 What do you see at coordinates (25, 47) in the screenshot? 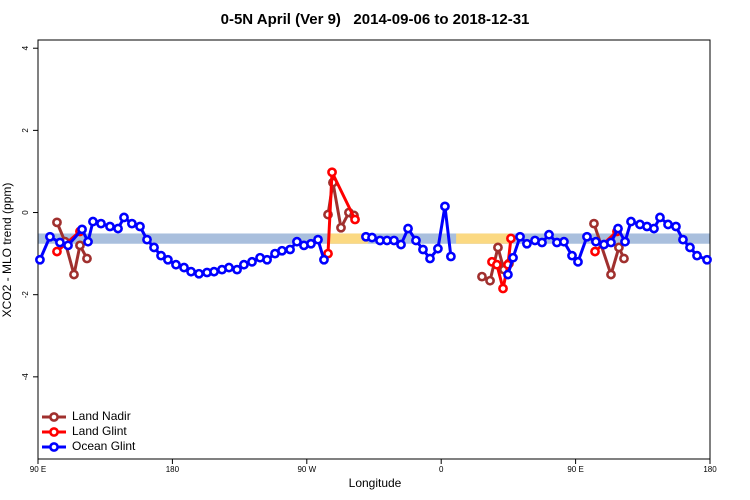
I see `y-tick-label: 4` at bounding box center [25, 47].